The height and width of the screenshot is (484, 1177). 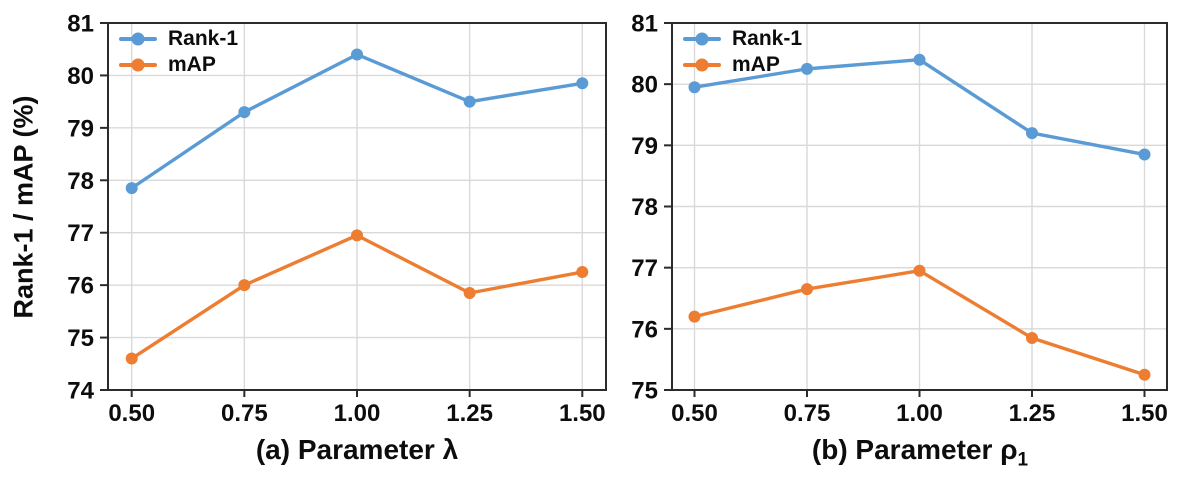 I want to click on caption-chart-a: (a) Parameter λ, so click(x=357, y=453).